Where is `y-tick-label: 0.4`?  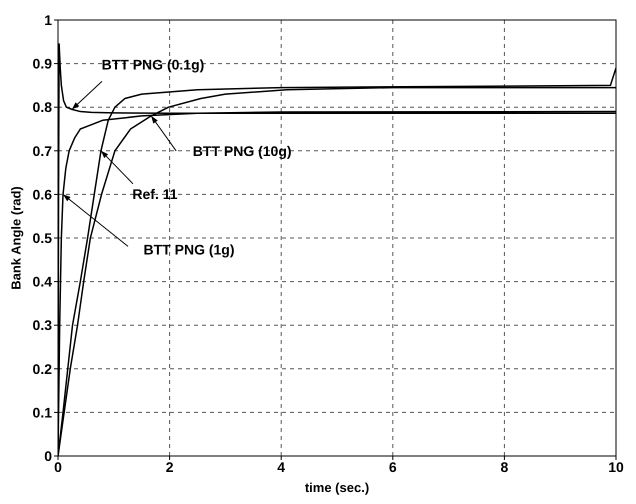 y-tick-label: 0.4 is located at coordinates (42, 282).